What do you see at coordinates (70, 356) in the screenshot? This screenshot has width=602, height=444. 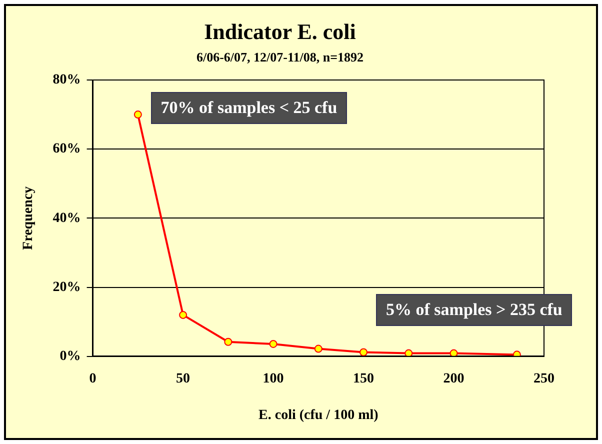 I see `y-tick-label: 0%` at bounding box center [70, 356].